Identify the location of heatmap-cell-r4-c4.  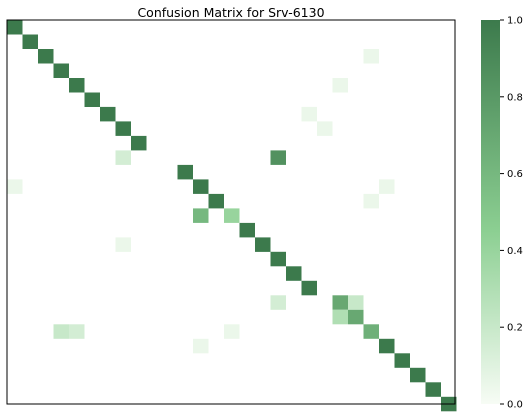
(77, 85).